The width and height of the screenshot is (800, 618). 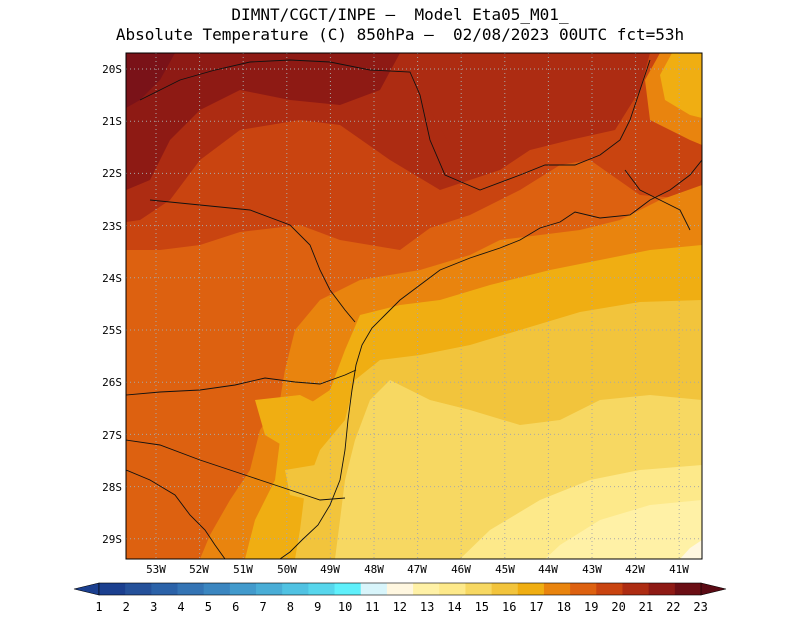 I want to click on temp-band-21-north, so click(x=475, y=102).